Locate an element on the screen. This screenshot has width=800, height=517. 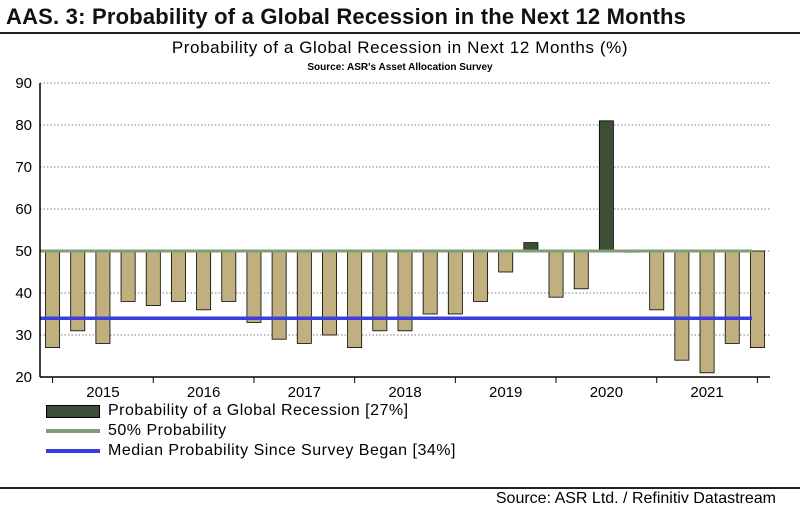
x-tick-label-2018: 2018 is located at coordinates (404, 392).